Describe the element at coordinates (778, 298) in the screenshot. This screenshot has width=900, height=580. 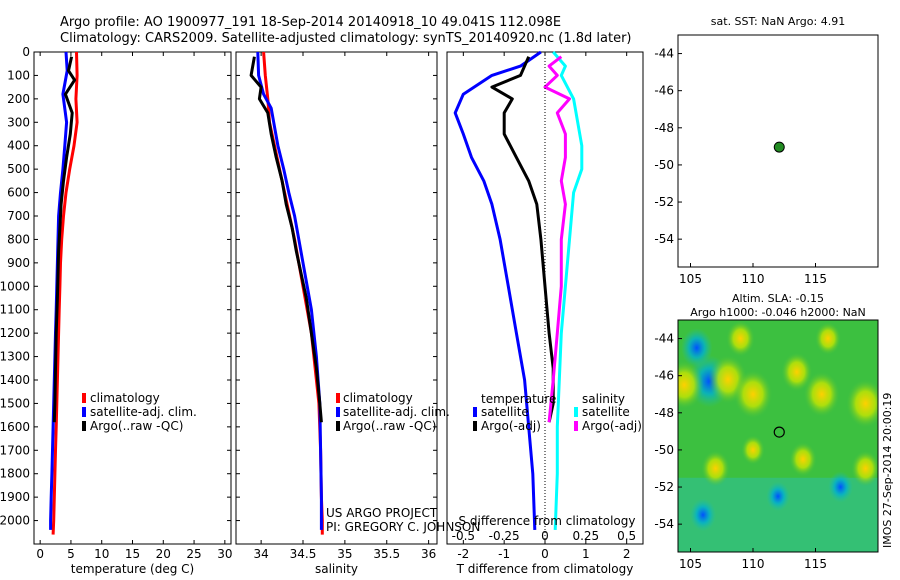
I see `map-title-1: Altim. SLA: -0.15` at that location.